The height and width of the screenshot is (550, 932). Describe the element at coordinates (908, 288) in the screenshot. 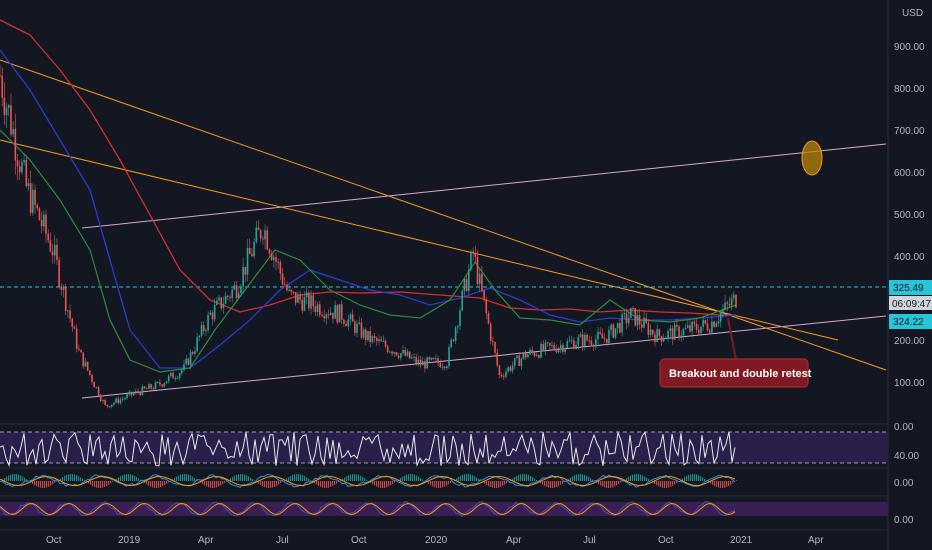

I see `last-price-value: 325.49` at that location.